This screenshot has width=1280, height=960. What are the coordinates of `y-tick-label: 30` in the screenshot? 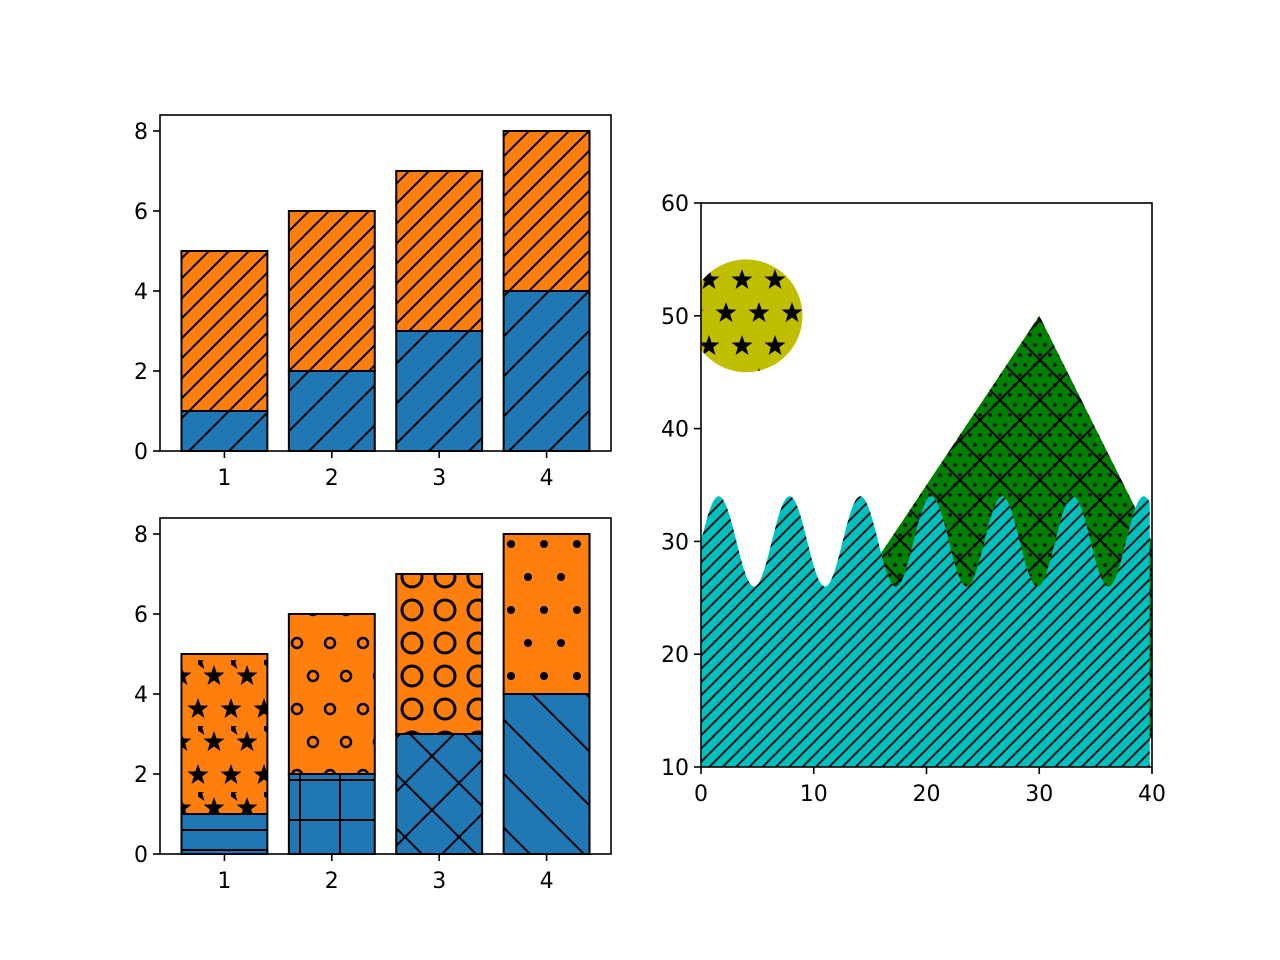 It's located at (675, 542).